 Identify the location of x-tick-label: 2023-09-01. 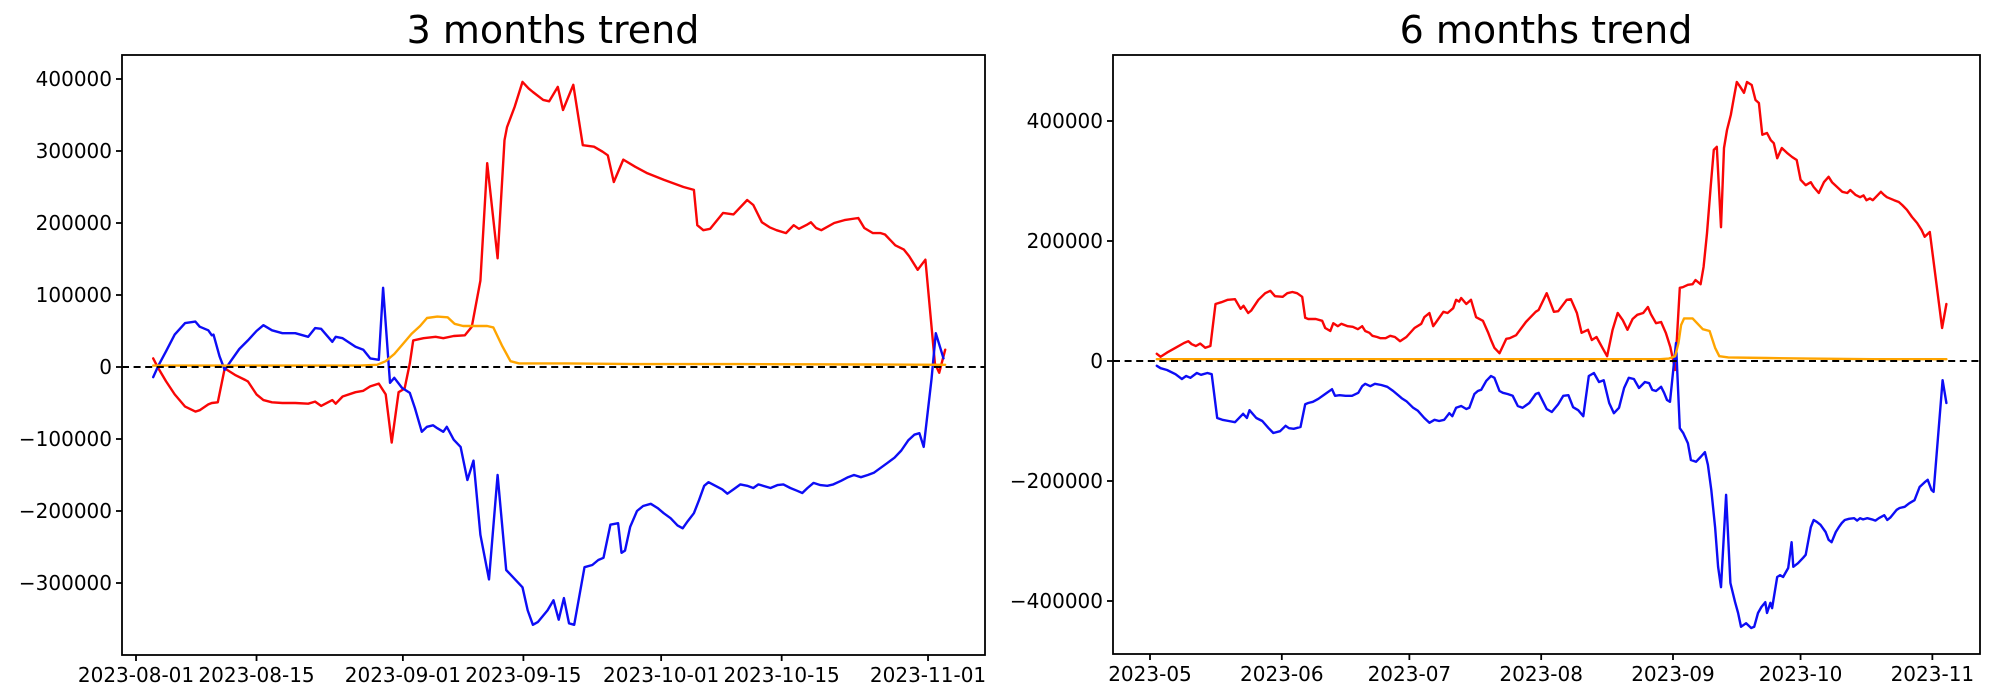
(403, 675).